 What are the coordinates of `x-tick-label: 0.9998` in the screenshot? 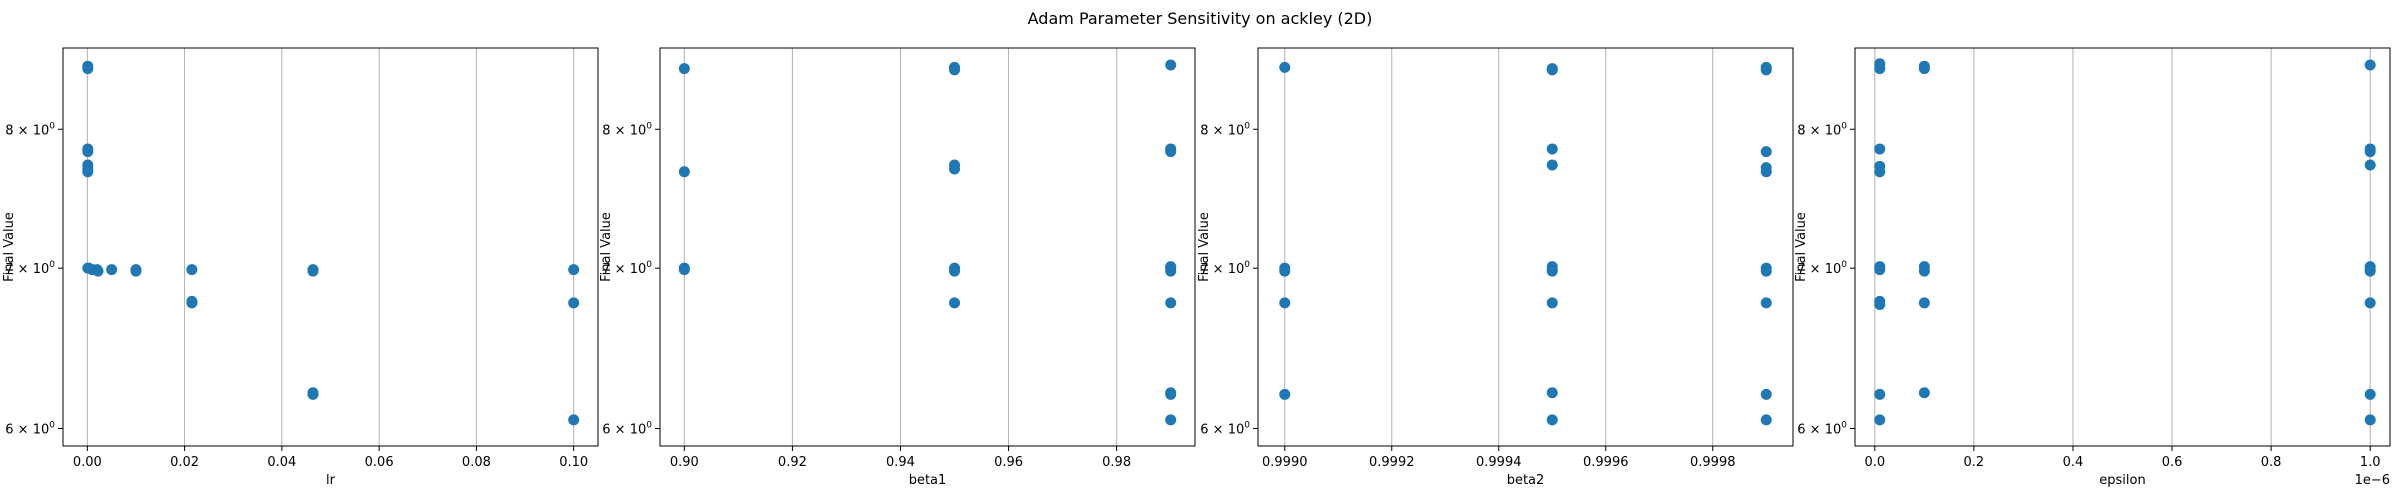 It's located at (1713, 462).